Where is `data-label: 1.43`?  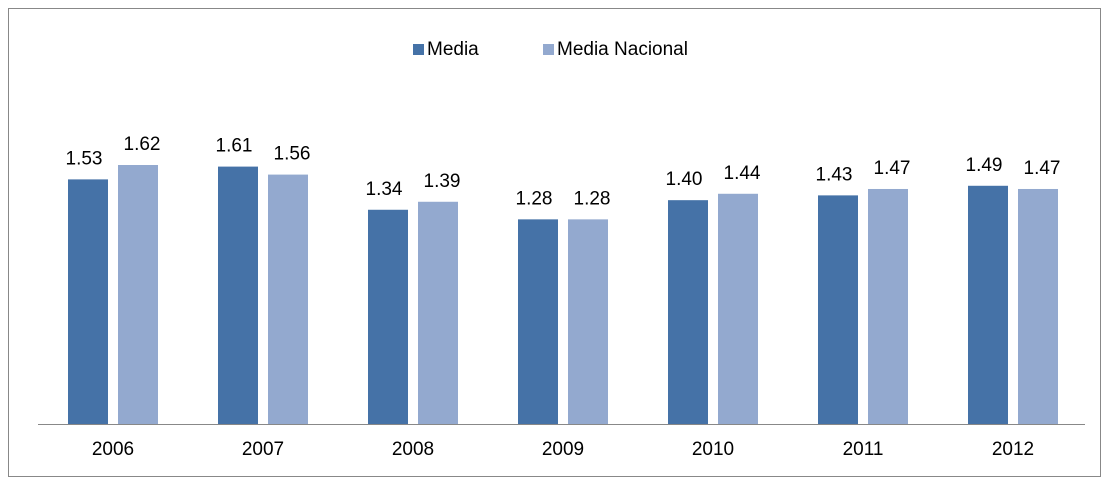
data-label: 1.43 is located at coordinates (834, 174).